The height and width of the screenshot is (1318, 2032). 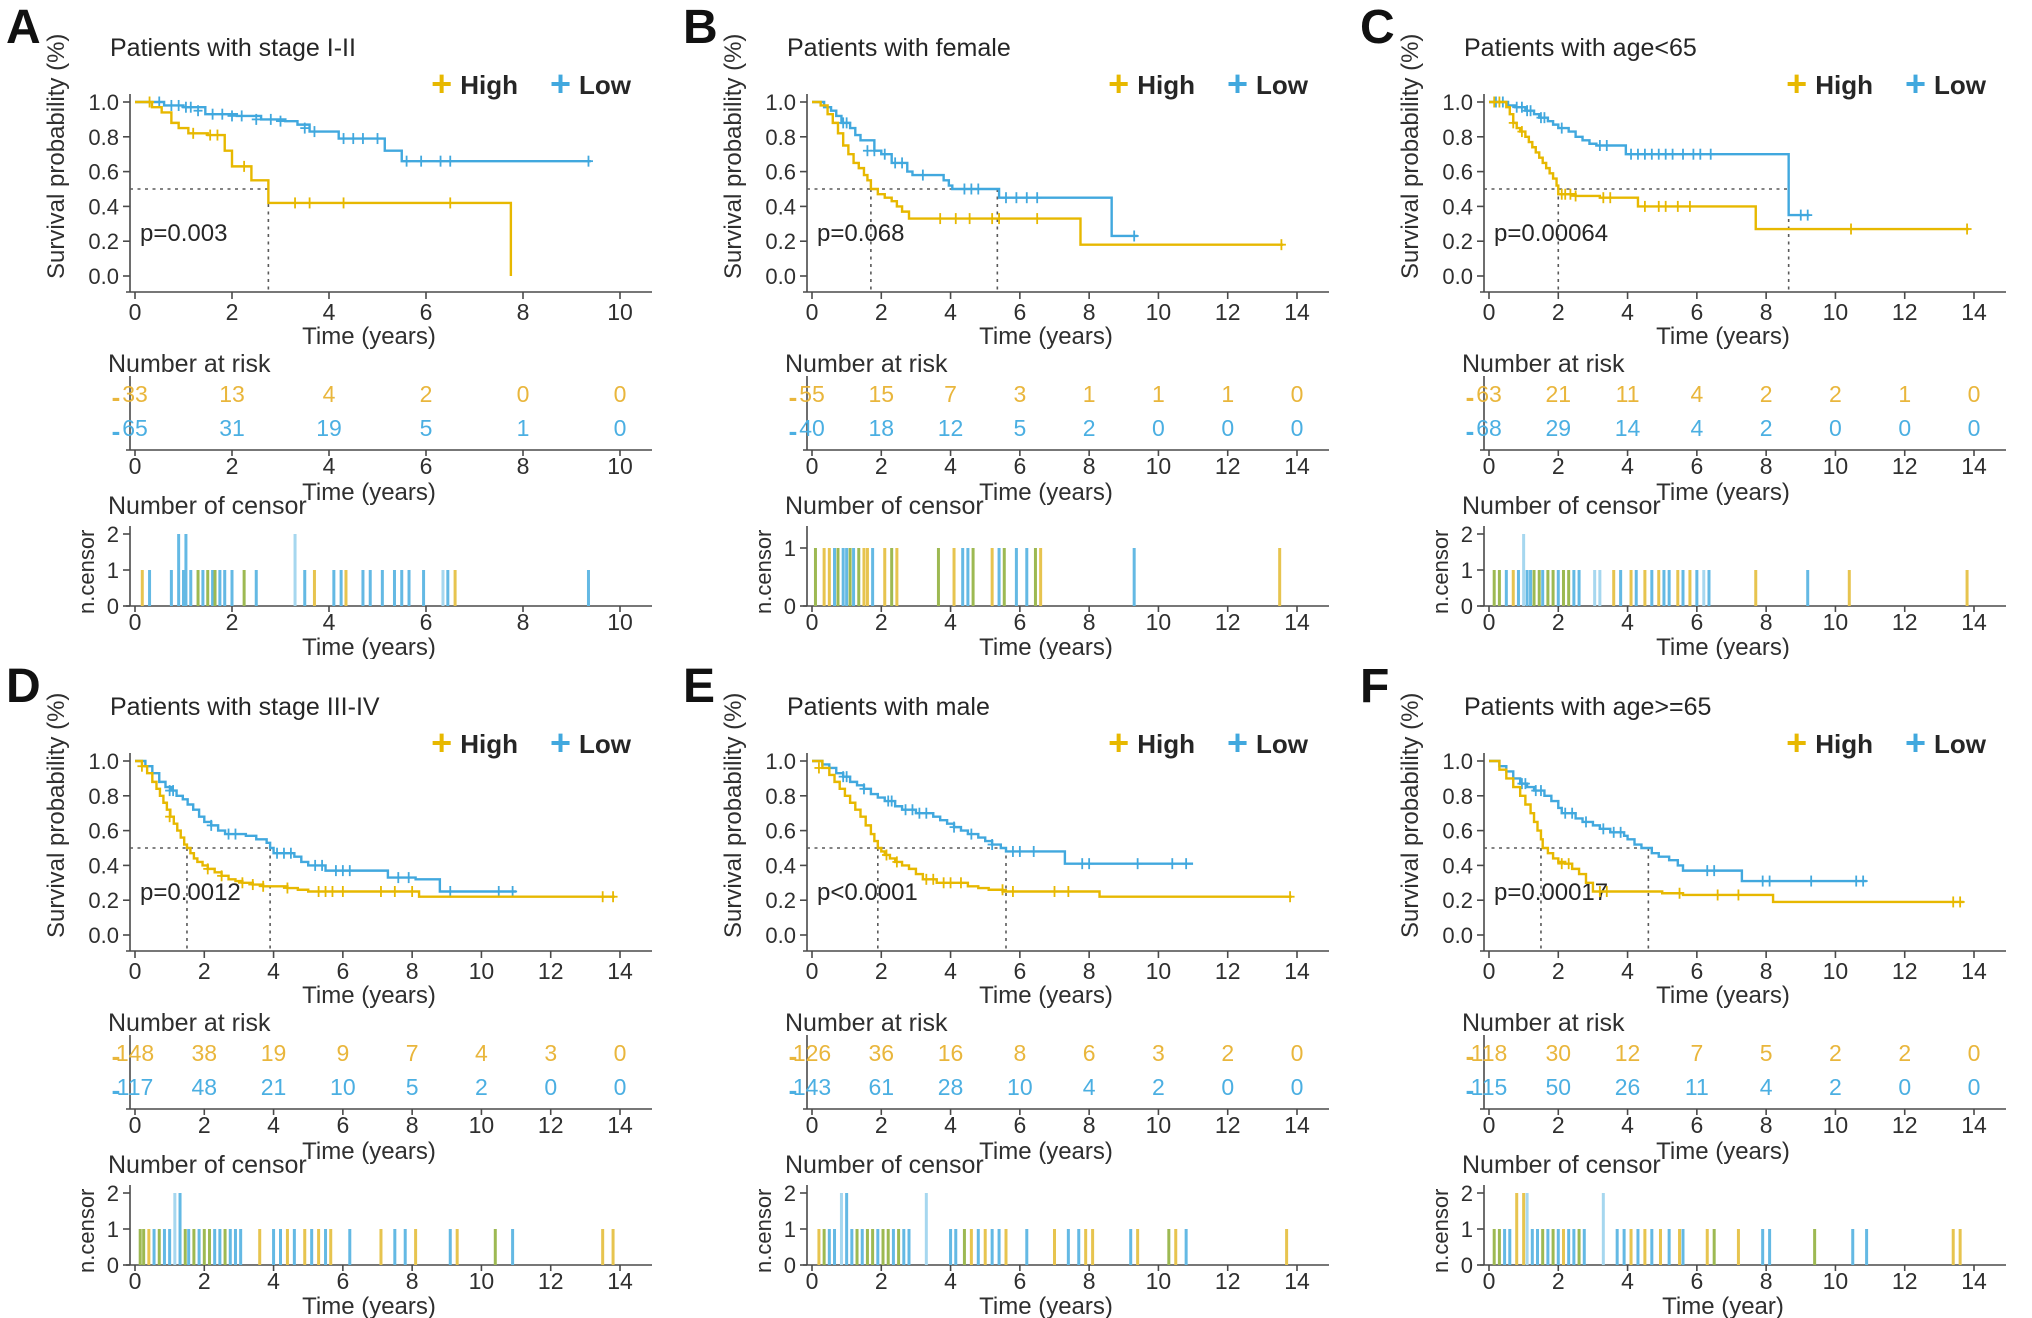 I want to click on high-curve-censor-marks, so click(x=1730, y=165).